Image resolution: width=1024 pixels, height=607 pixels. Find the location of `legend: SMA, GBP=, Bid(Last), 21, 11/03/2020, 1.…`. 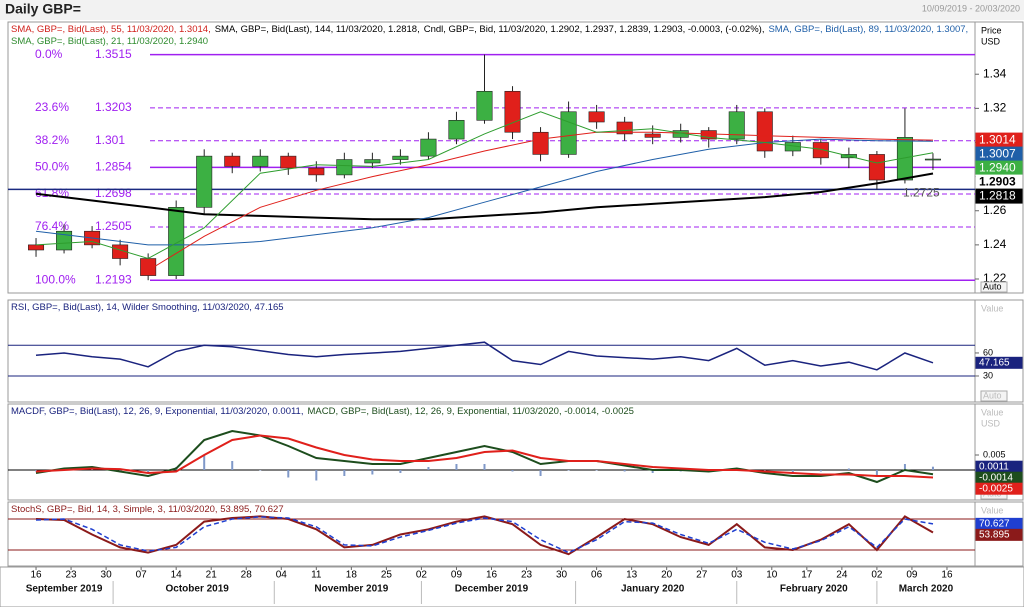

legend: SMA, GBP=, Bid(Last), 21, 11/03/2020, 1.… is located at coordinates (109, 41).